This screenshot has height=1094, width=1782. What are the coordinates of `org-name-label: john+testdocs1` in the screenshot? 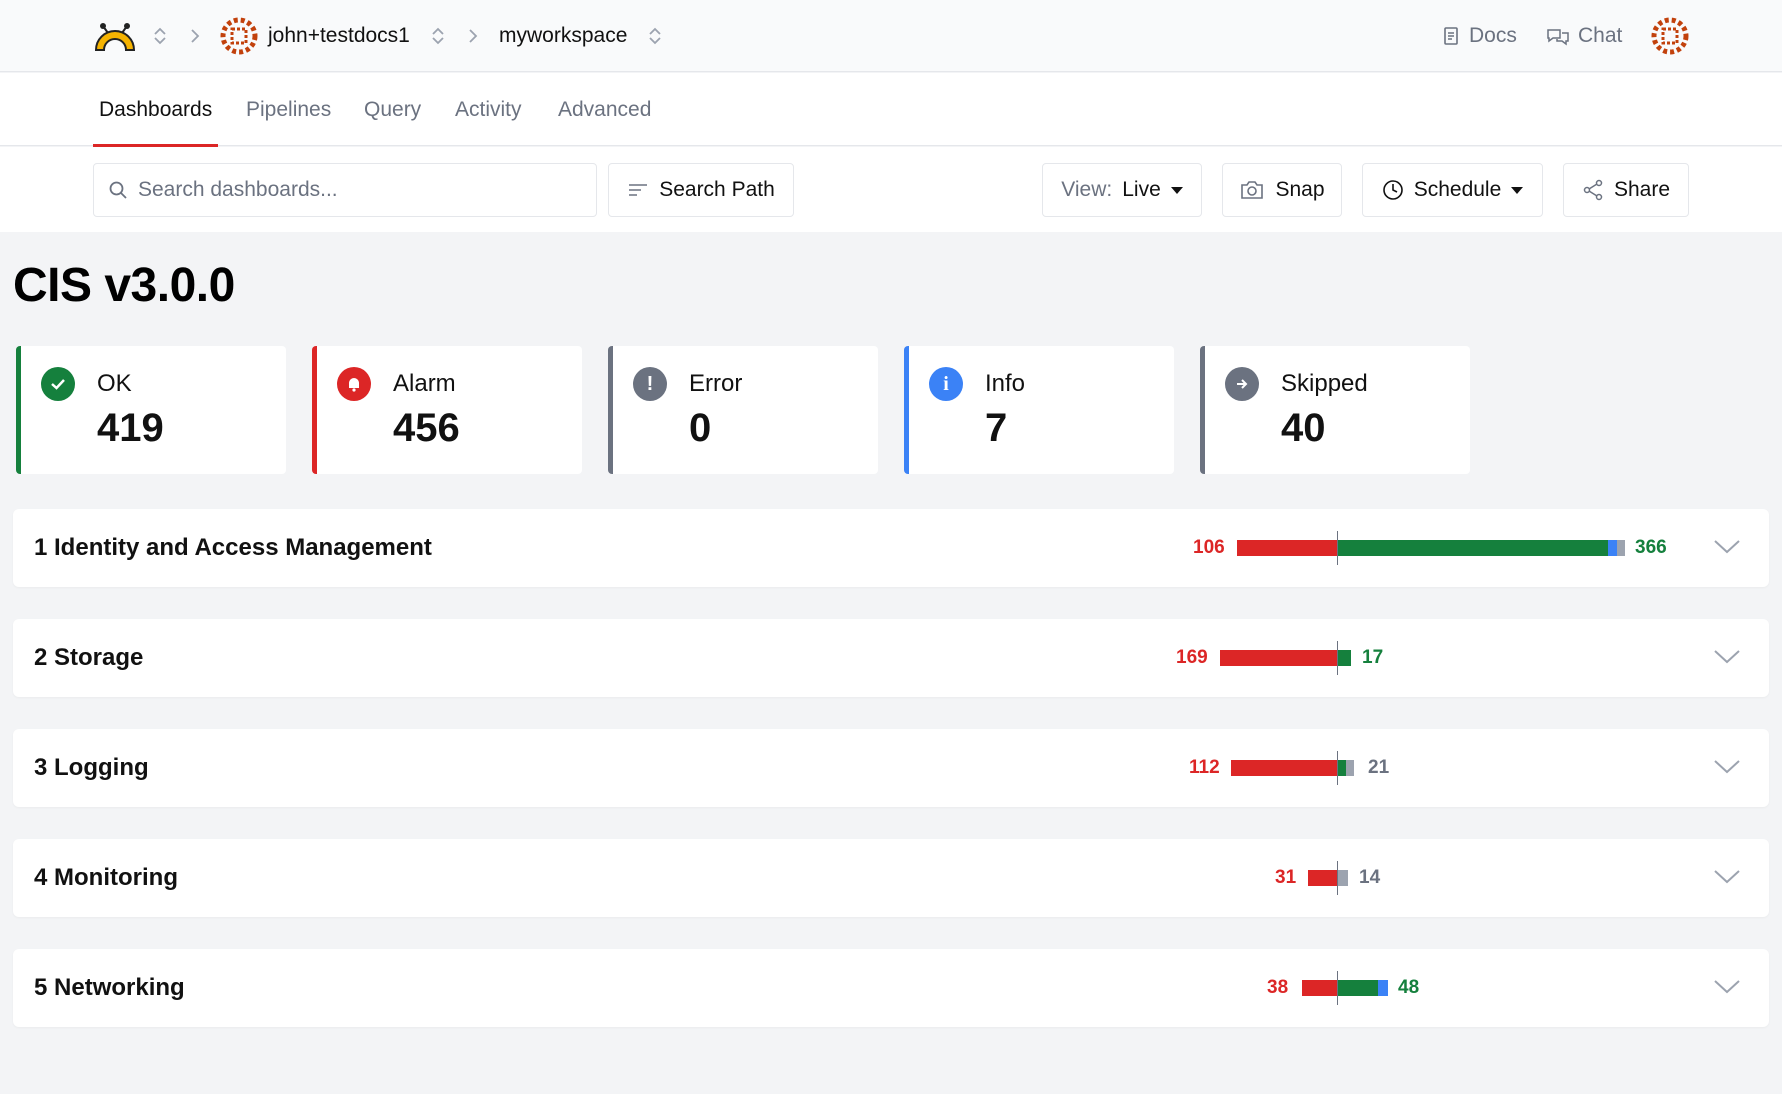 It's located at (339, 35).